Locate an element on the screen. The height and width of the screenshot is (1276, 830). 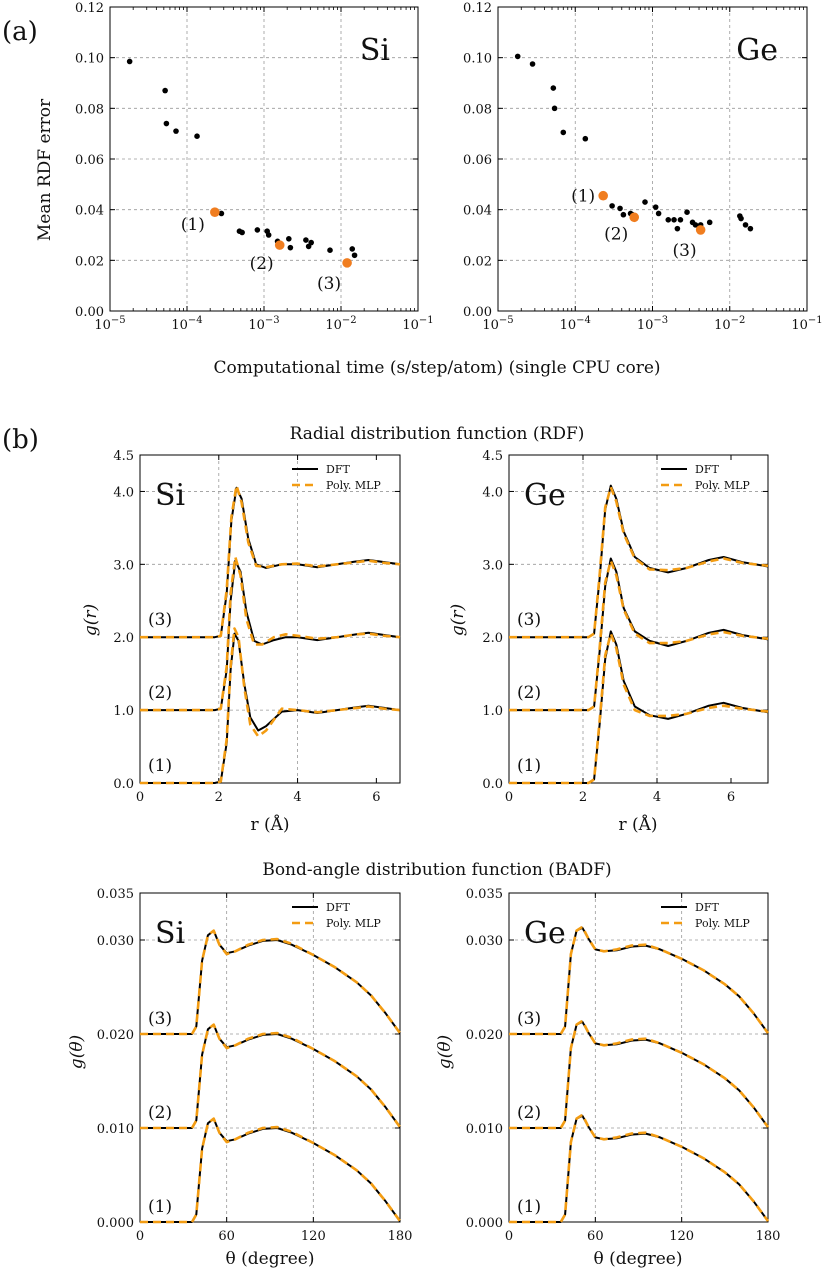
scatter-si-title: Si is located at coordinates (375, 50).